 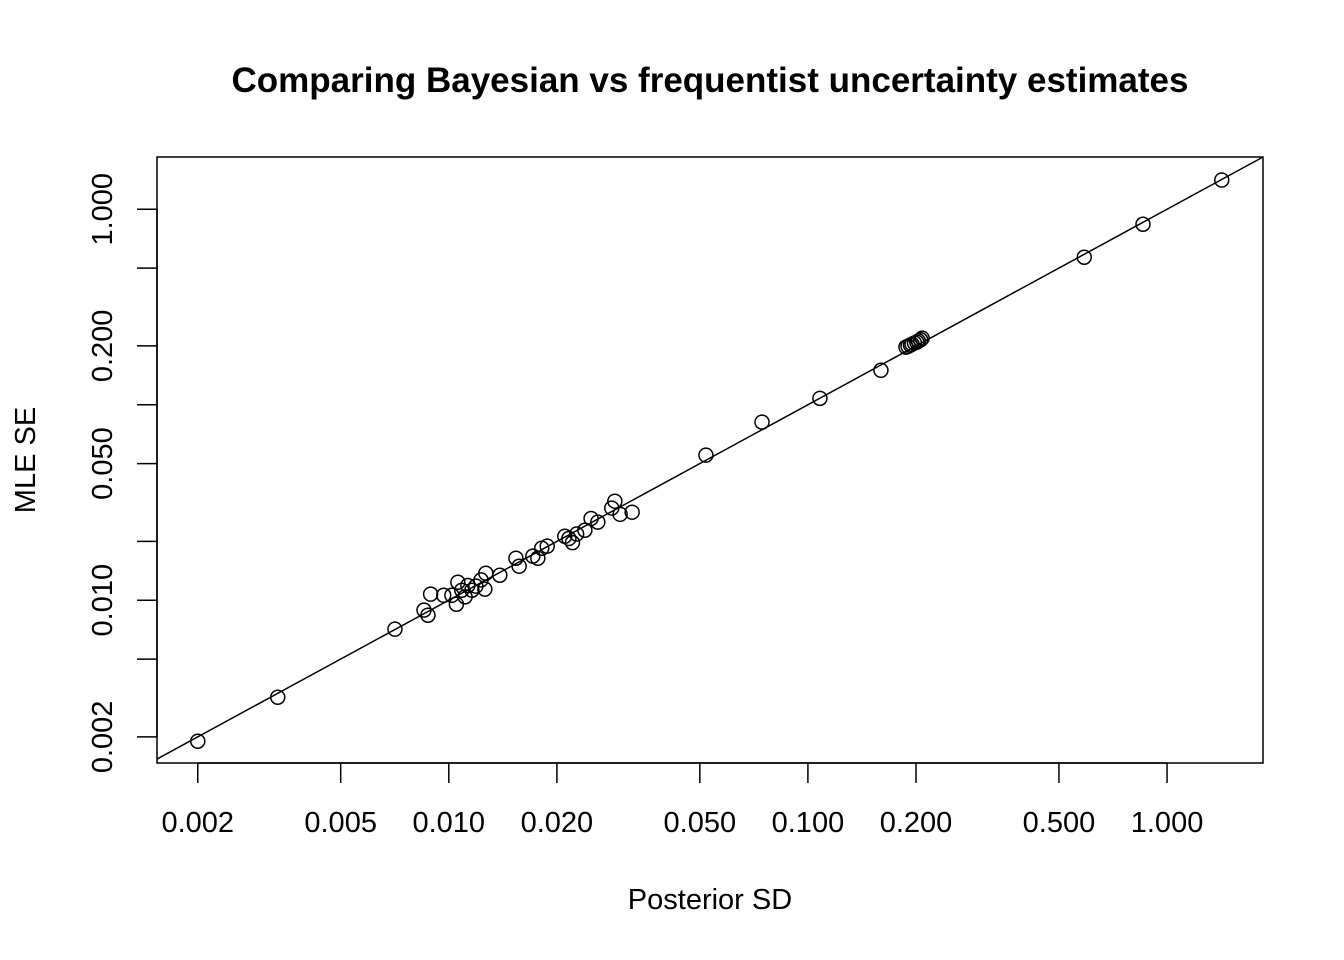 I want to click on x-tick-label: 0.500, so click(x=1059, y=823).